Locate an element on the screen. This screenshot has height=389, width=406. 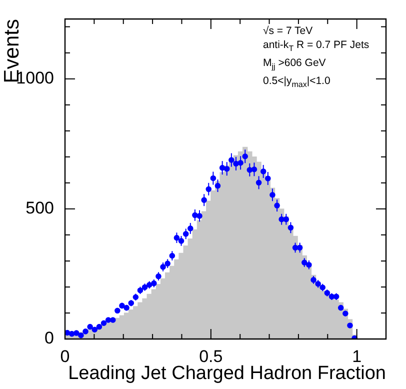
annotation: √s = 7 TeV is located at coordinates (288, 31).